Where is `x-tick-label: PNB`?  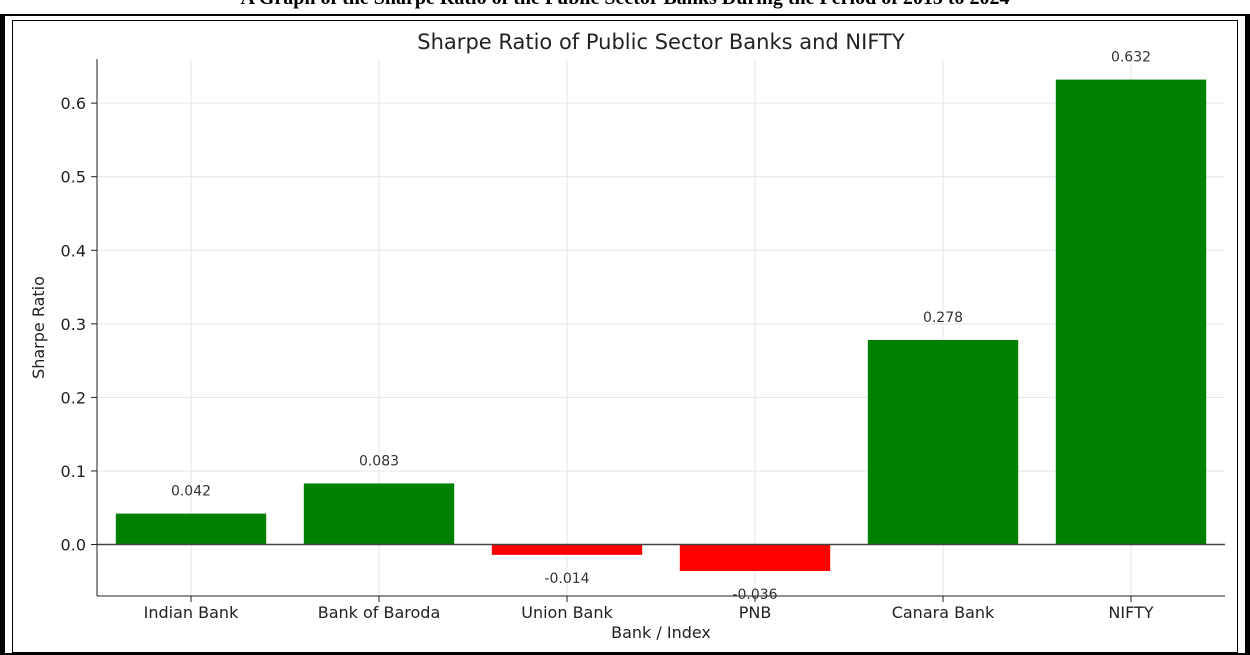 x-tick-label: PNB is located at coordinates (755, 612).